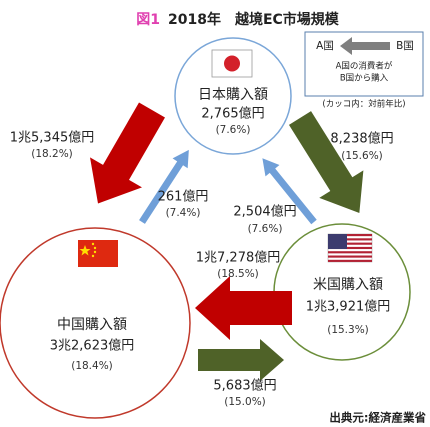  I want to click on flow-amount: 2,504億円, so click(264, 212).